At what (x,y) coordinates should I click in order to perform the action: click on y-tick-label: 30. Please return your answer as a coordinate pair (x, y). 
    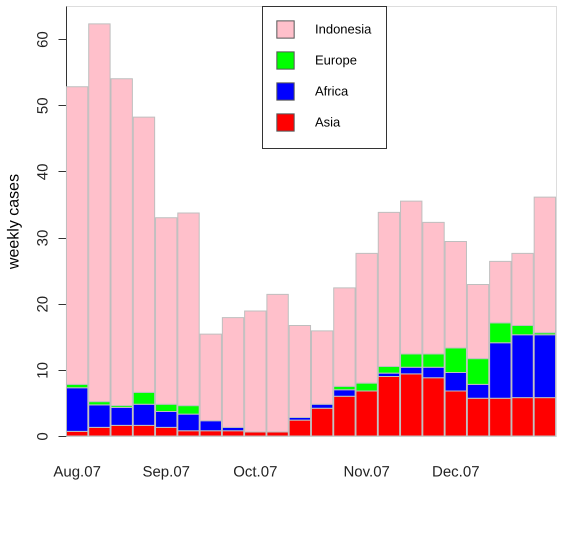
    Looking at the image, I should click on (43, 238).